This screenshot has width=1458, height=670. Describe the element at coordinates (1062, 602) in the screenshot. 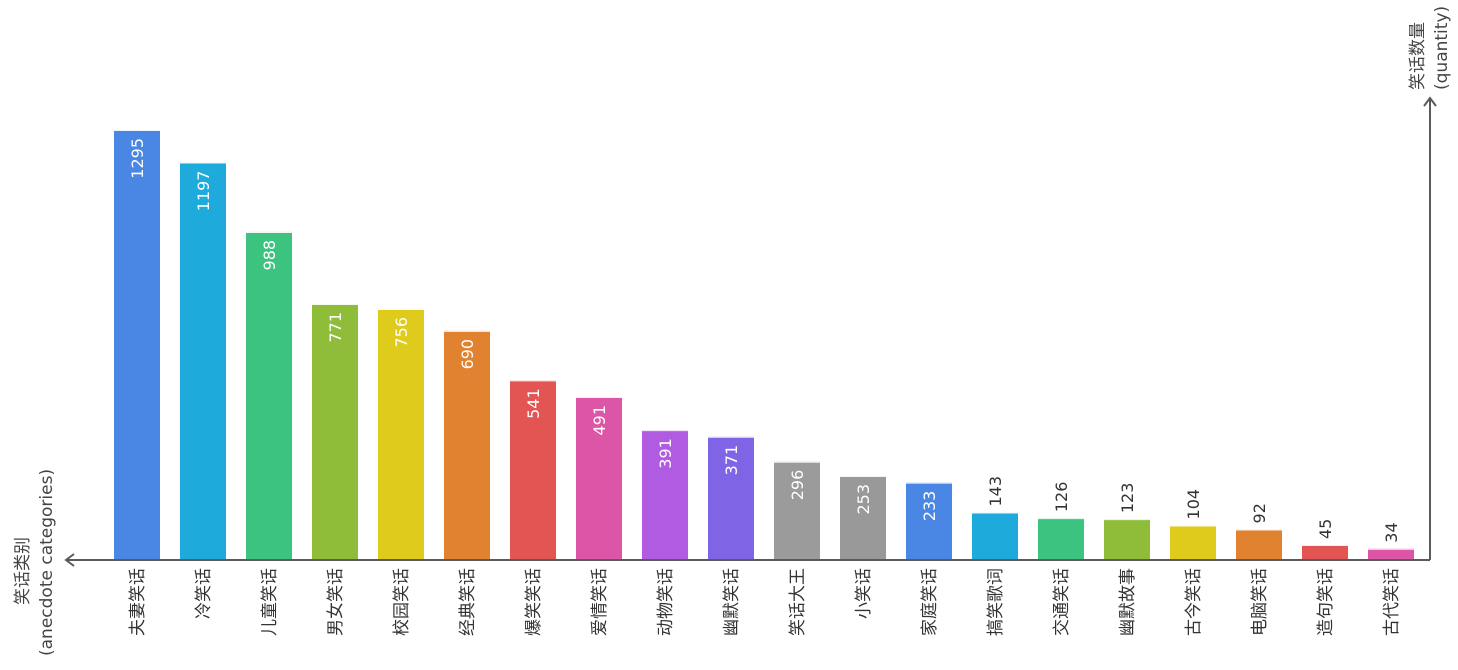

I see `category-label: 交通笑话` at that location.